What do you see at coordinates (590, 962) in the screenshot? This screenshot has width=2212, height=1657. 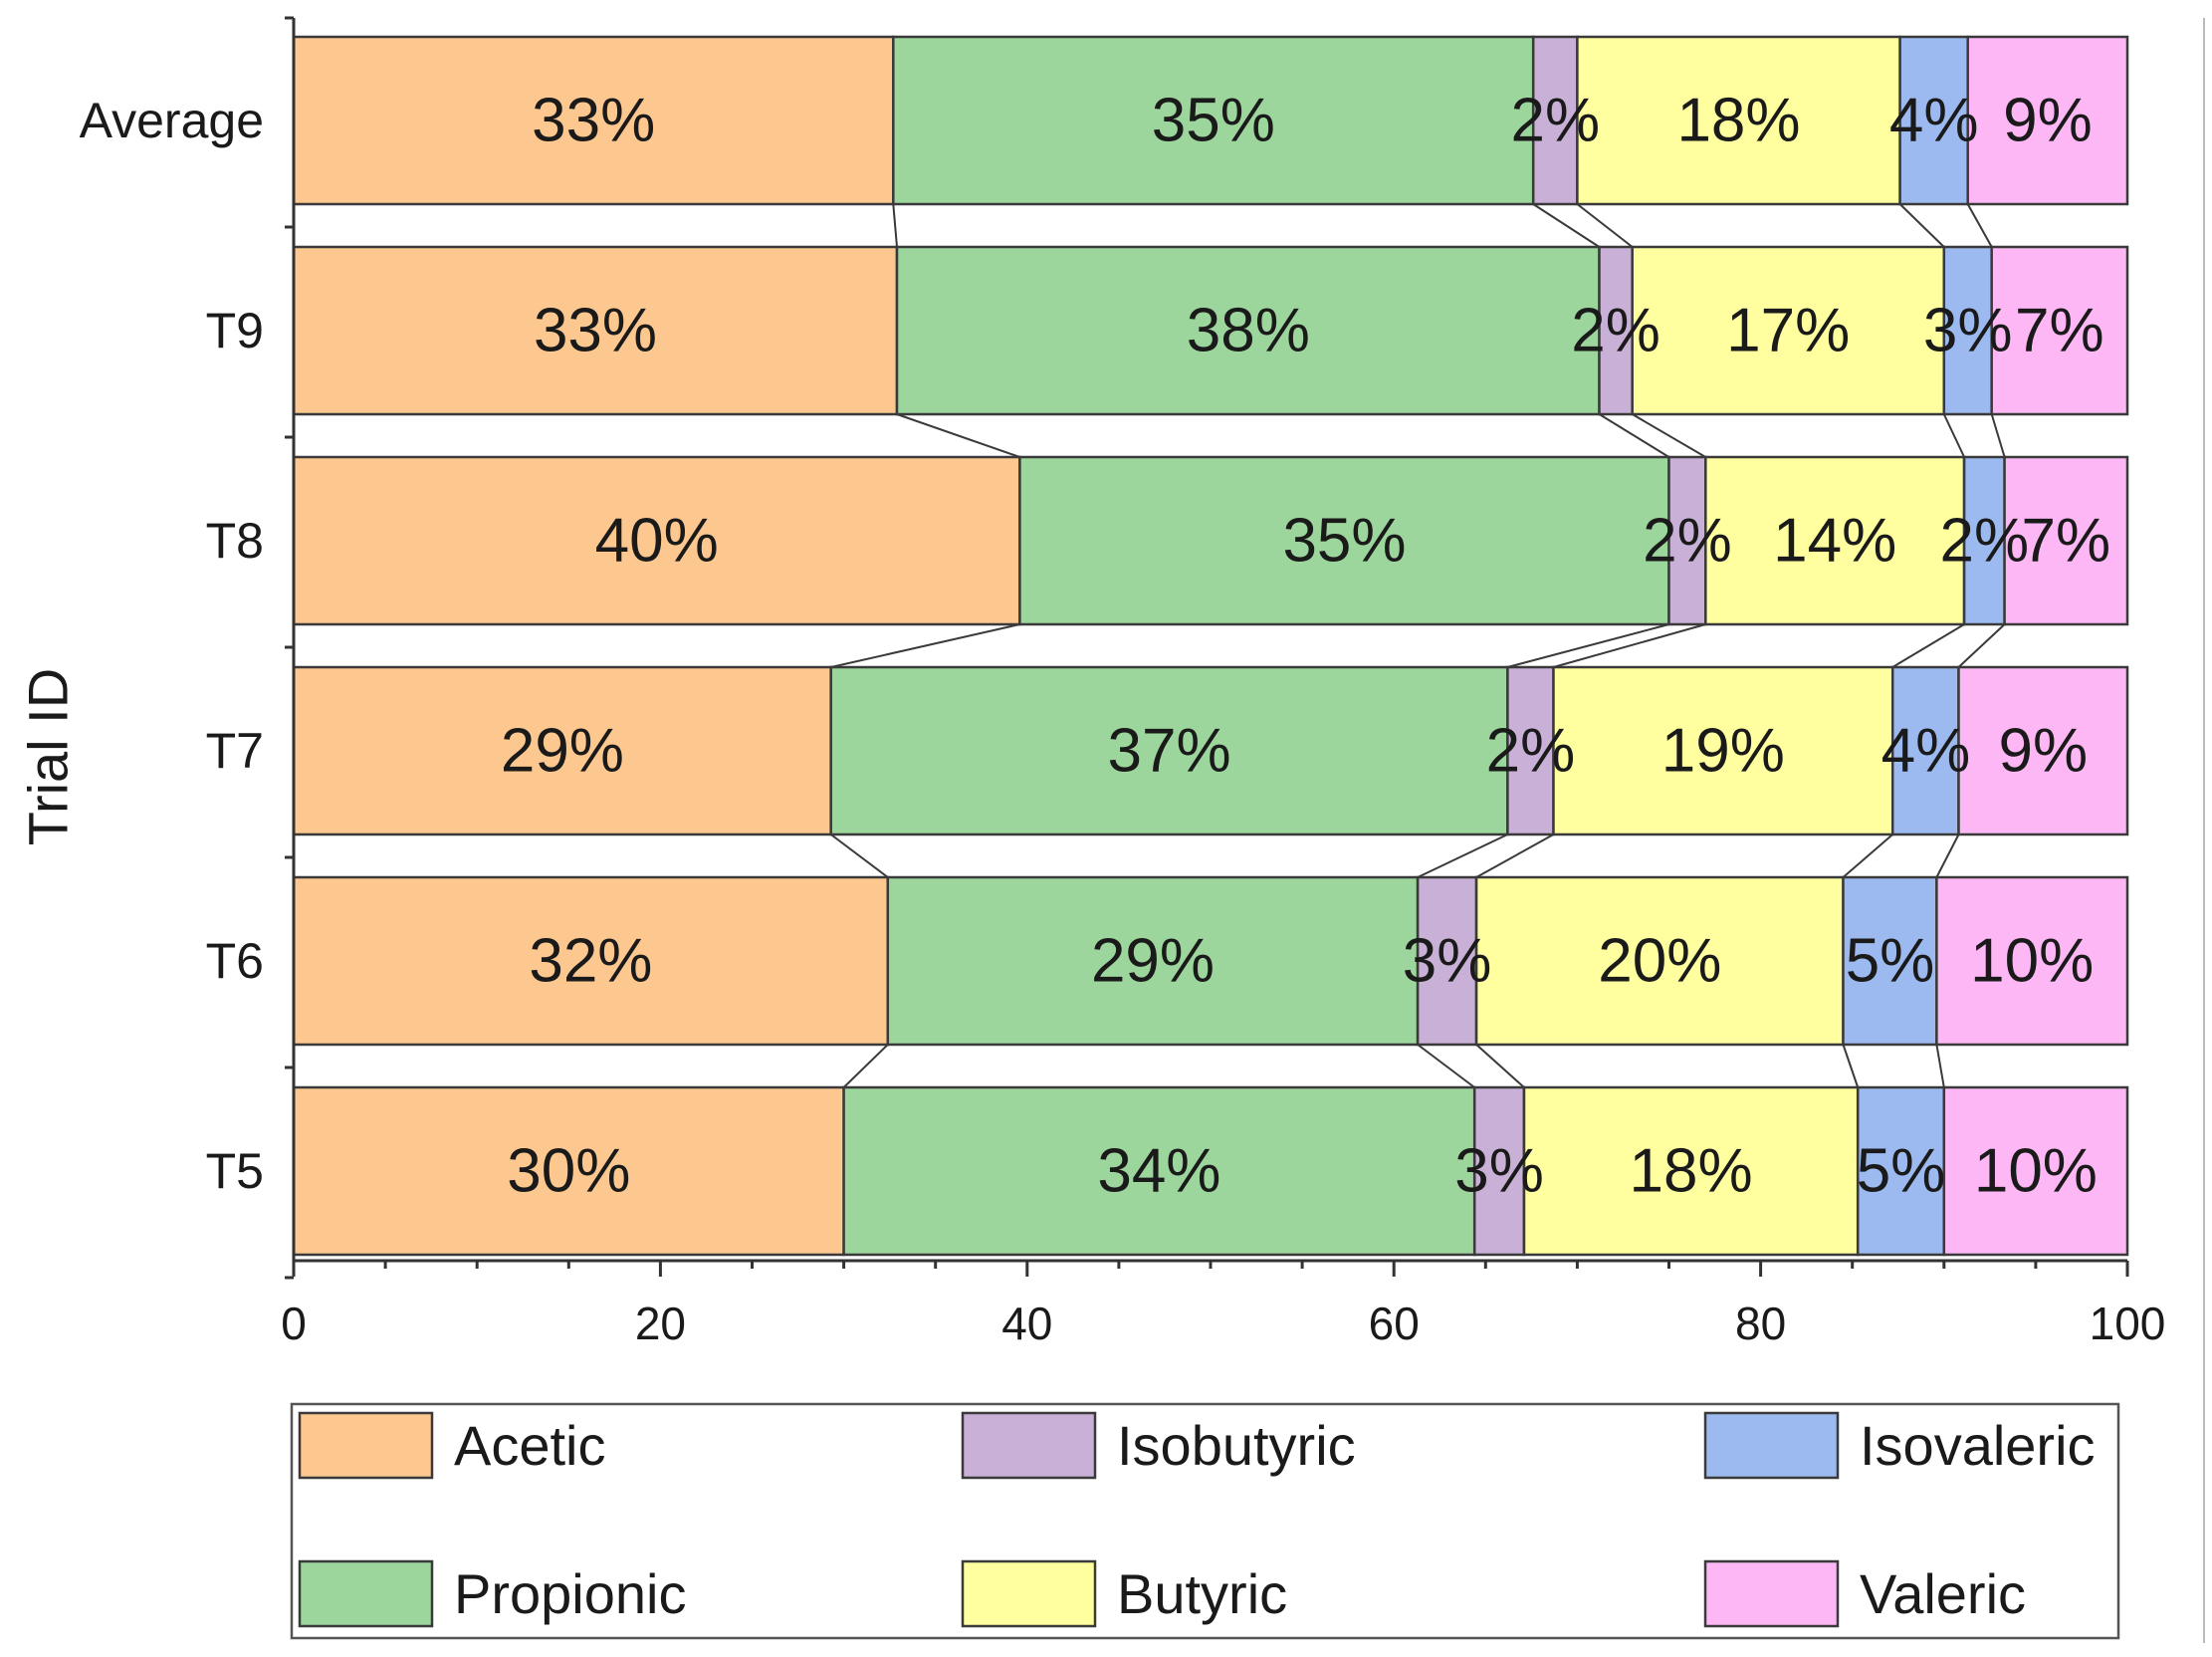 I see `data-label-acetic: 32%` at bounding box center [590, 962].